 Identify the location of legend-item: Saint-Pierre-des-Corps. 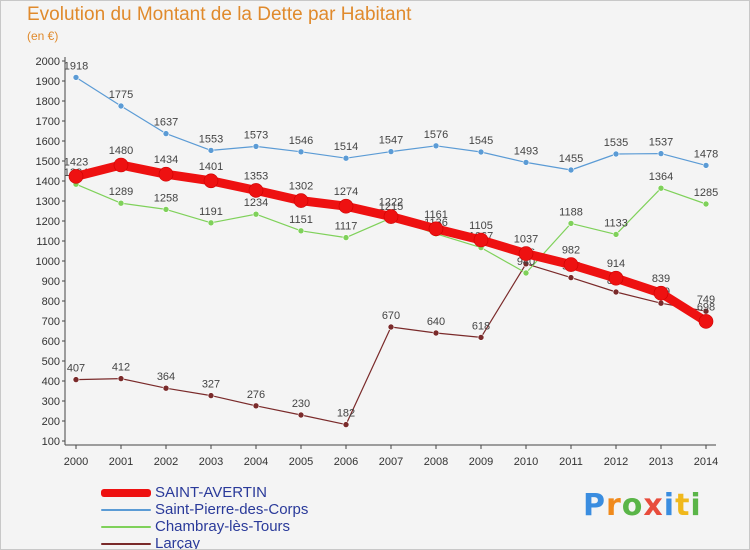
(204, 509).